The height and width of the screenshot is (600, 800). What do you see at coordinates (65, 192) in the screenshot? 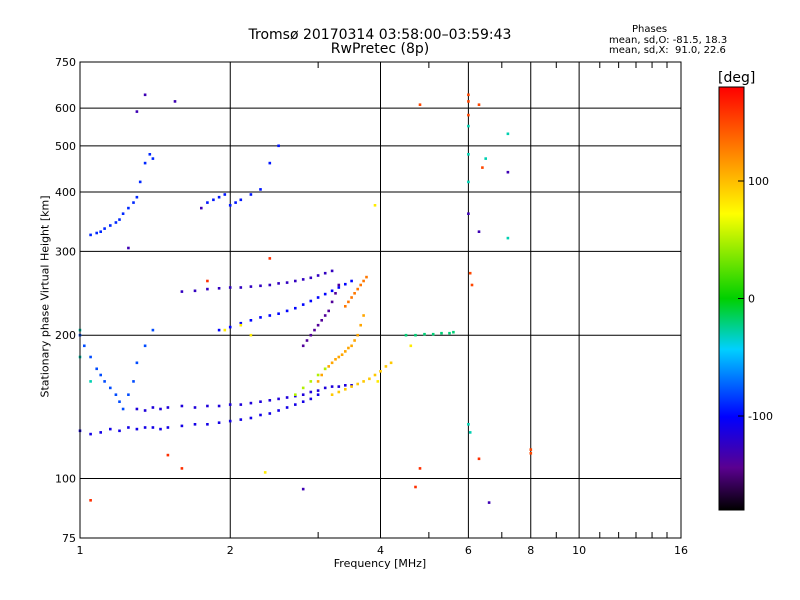
I see `y-tick-label: 400` at bounding box center [65, 192].